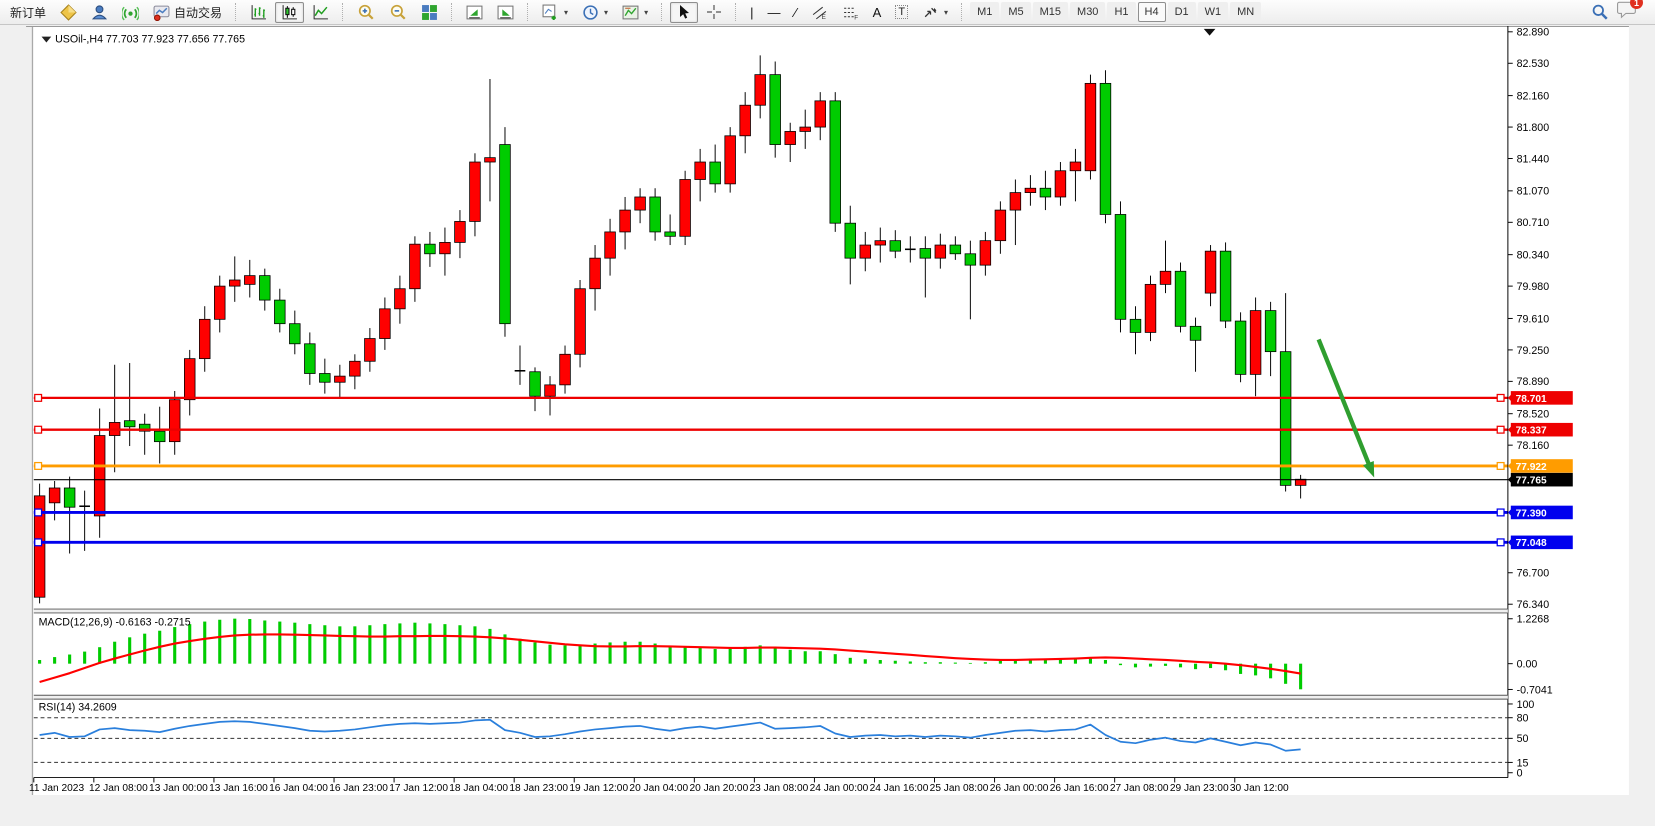  Describe the element at coordinates (555, 12) in the screenshot. I see `new-chart-button: ▾` at that location.